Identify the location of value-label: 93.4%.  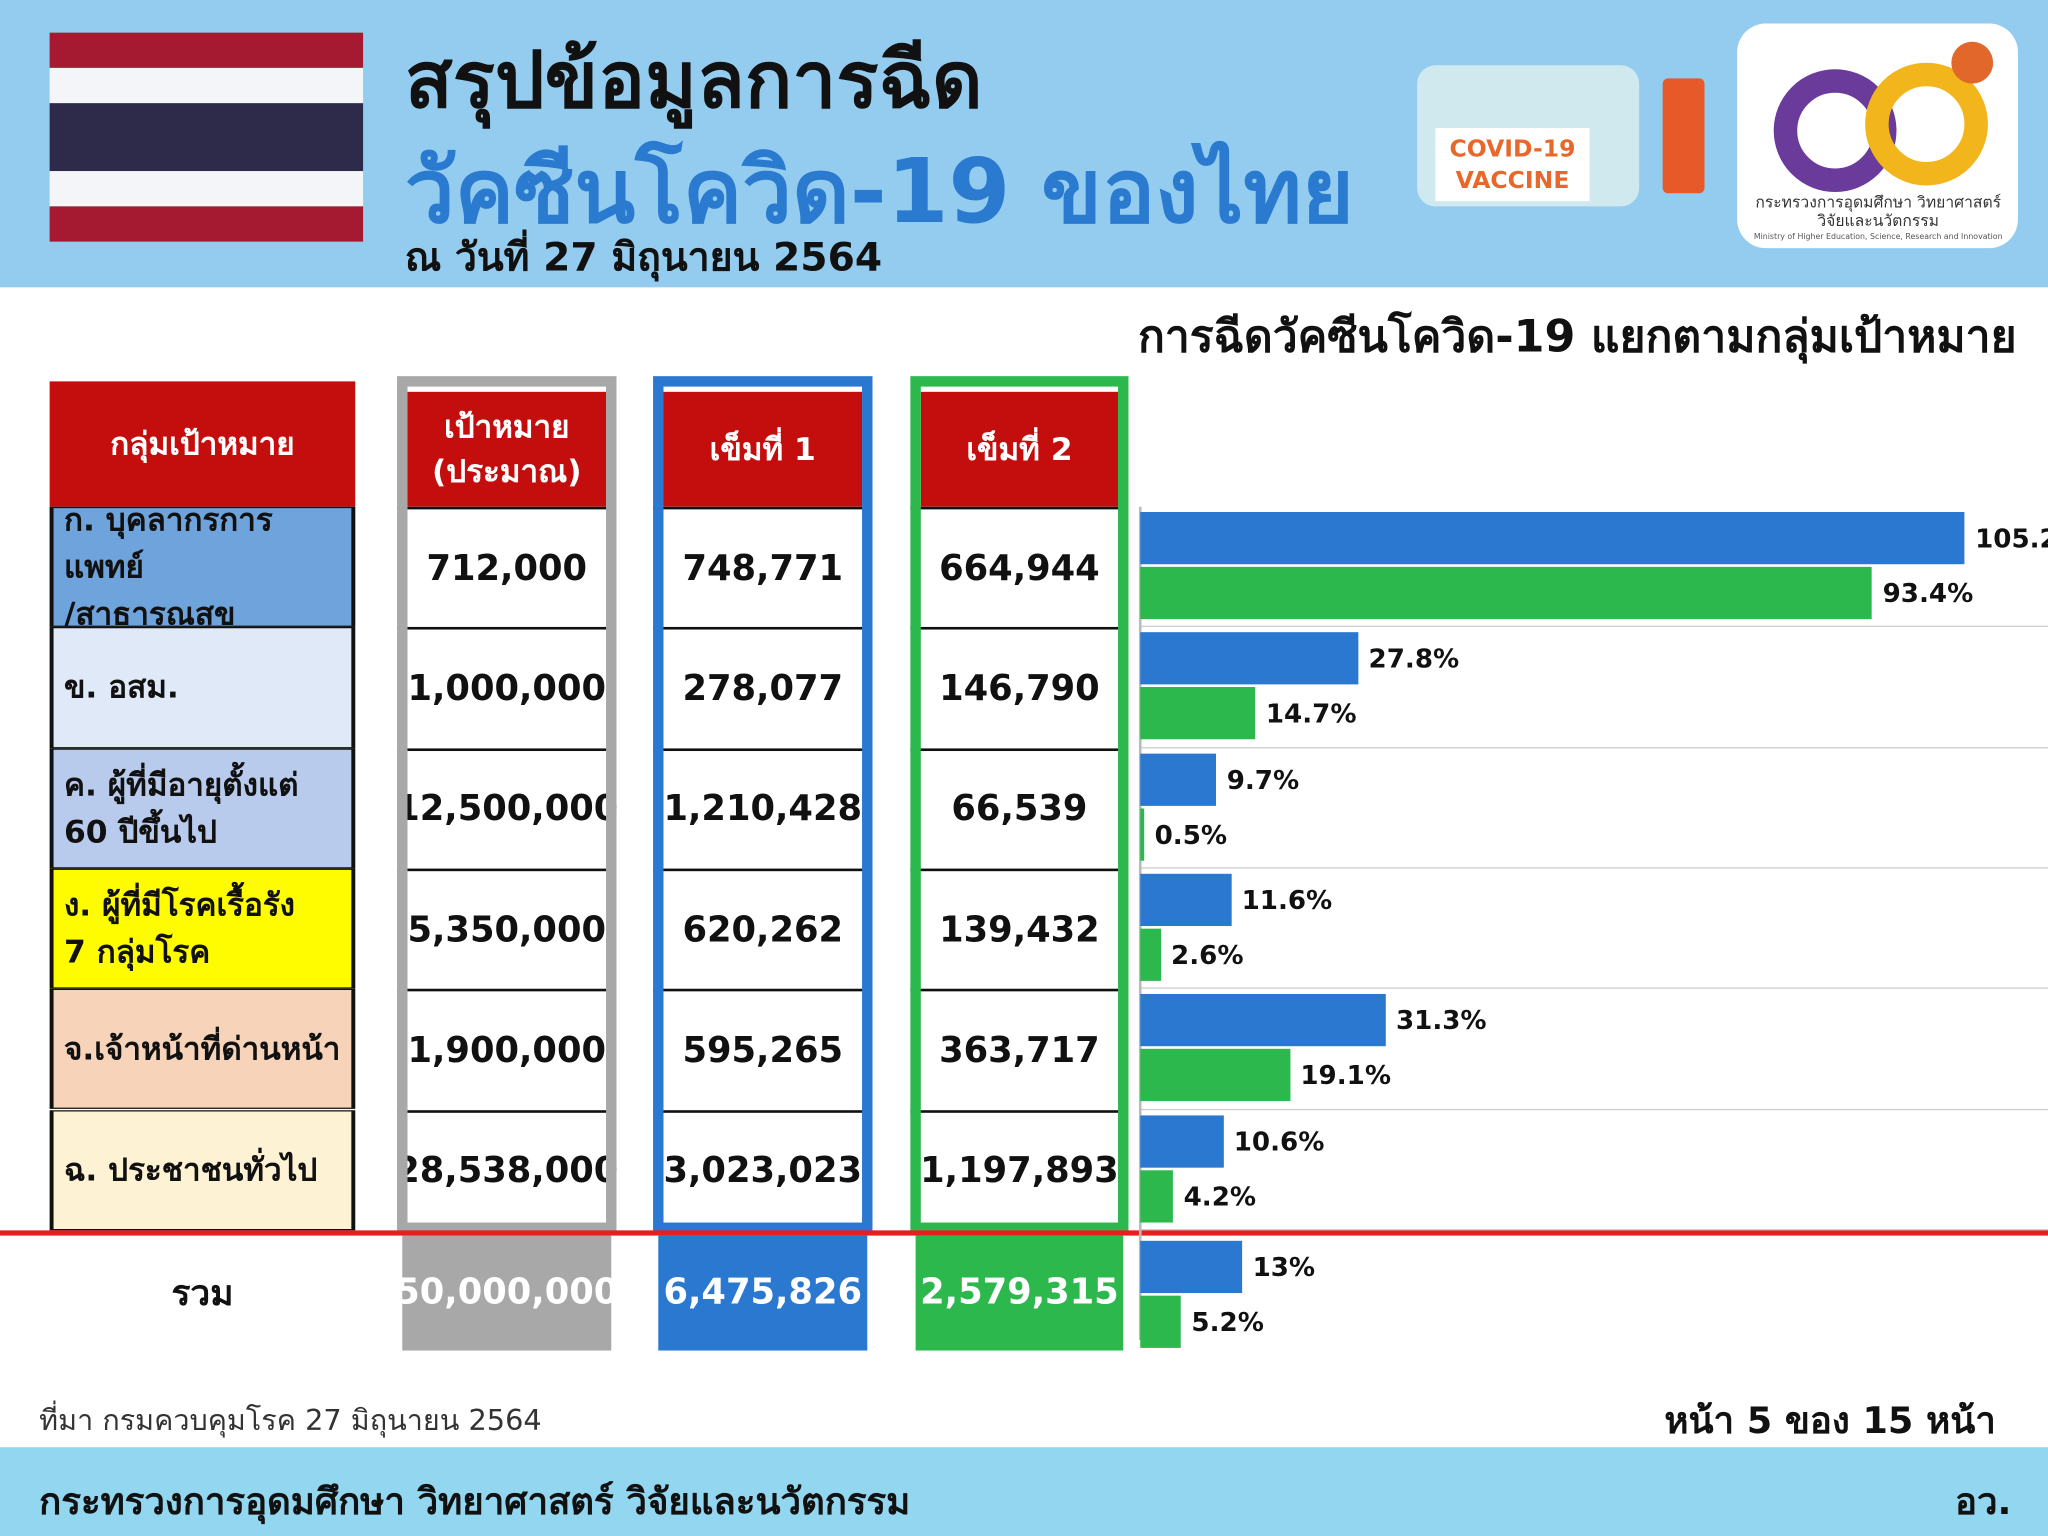
(1928, 593).